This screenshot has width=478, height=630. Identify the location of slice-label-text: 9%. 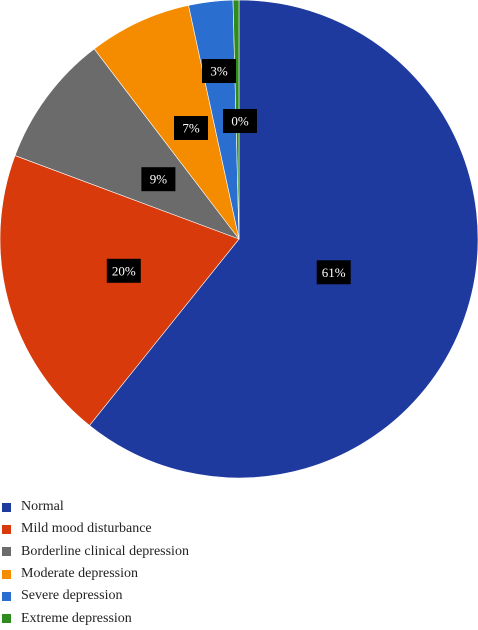
(159, 179).